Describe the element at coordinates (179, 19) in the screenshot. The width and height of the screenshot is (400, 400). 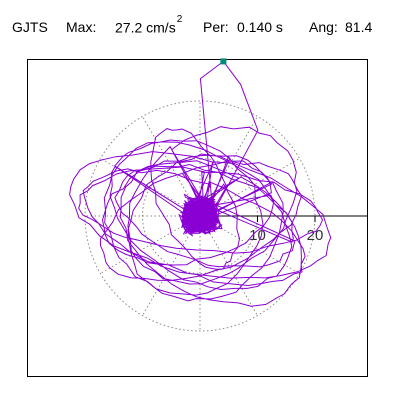
I see `max-exponent: 2` at that location.